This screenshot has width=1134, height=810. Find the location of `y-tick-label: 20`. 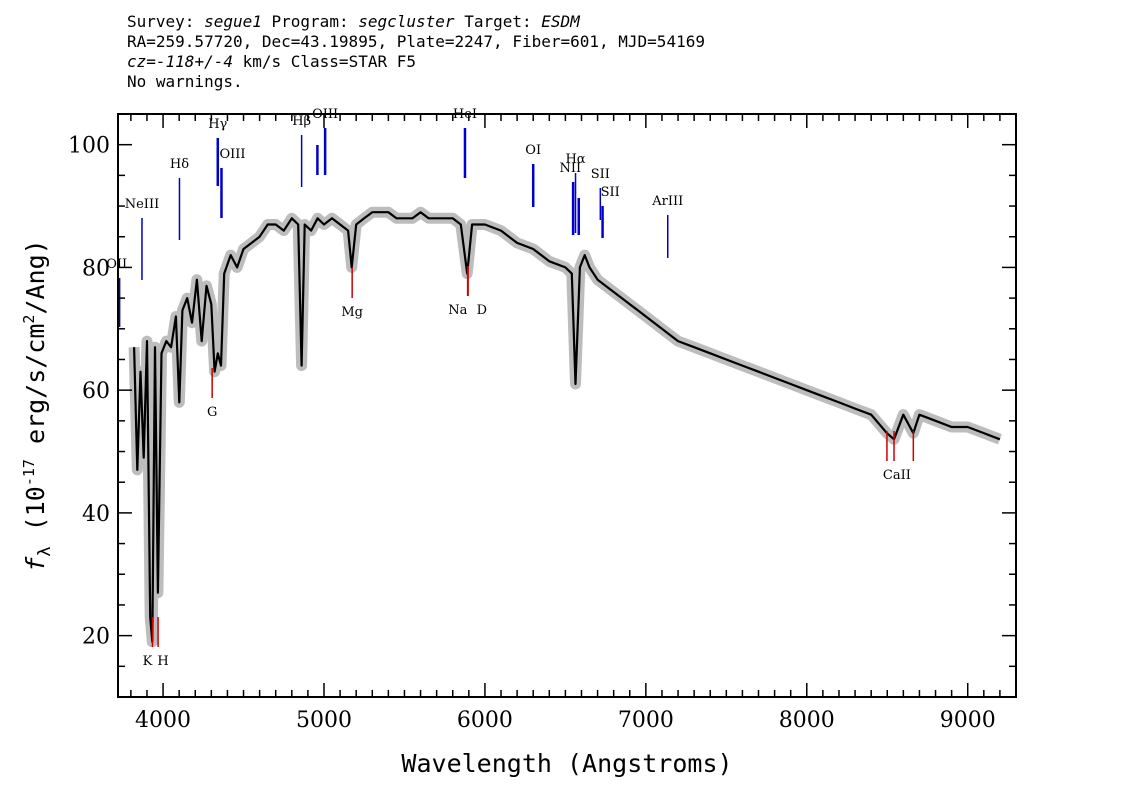

y-tick-label: 20 is located at coordinates (96, 637).